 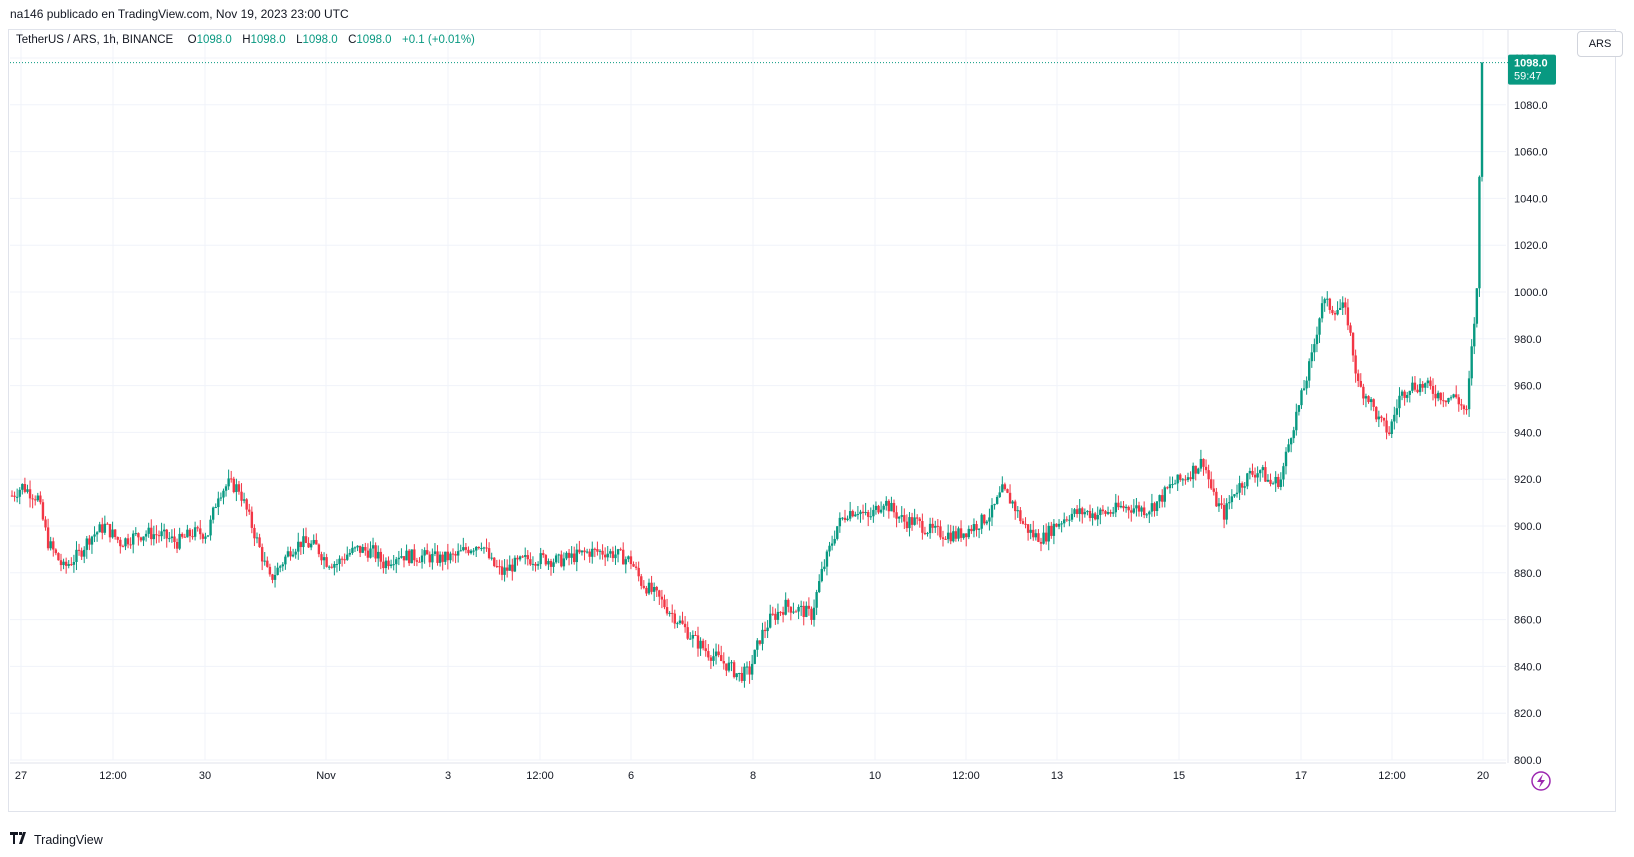 I want to click on footer-brand: TradingView, so click(x=56, y=839).